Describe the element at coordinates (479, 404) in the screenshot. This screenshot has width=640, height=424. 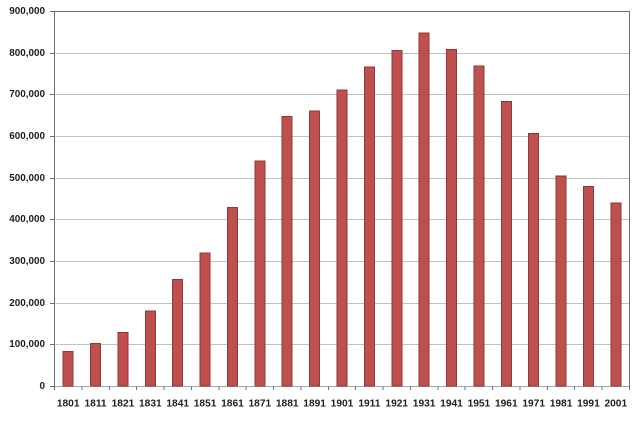
I see `svg-text: 1951` at that location.